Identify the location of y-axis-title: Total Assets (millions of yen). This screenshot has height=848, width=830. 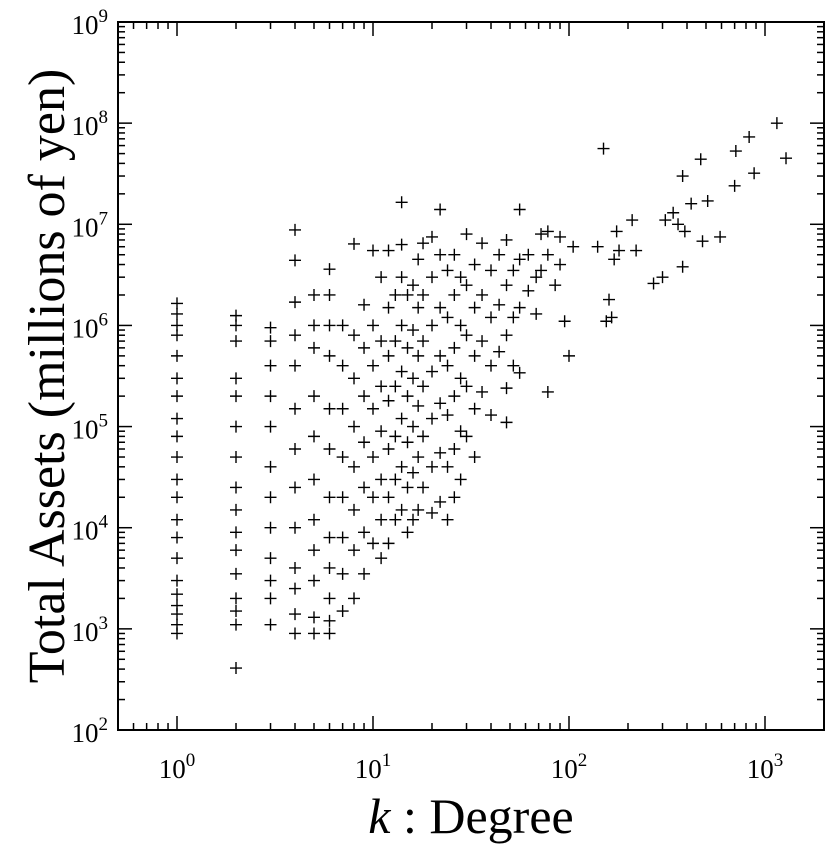
(47, 376).